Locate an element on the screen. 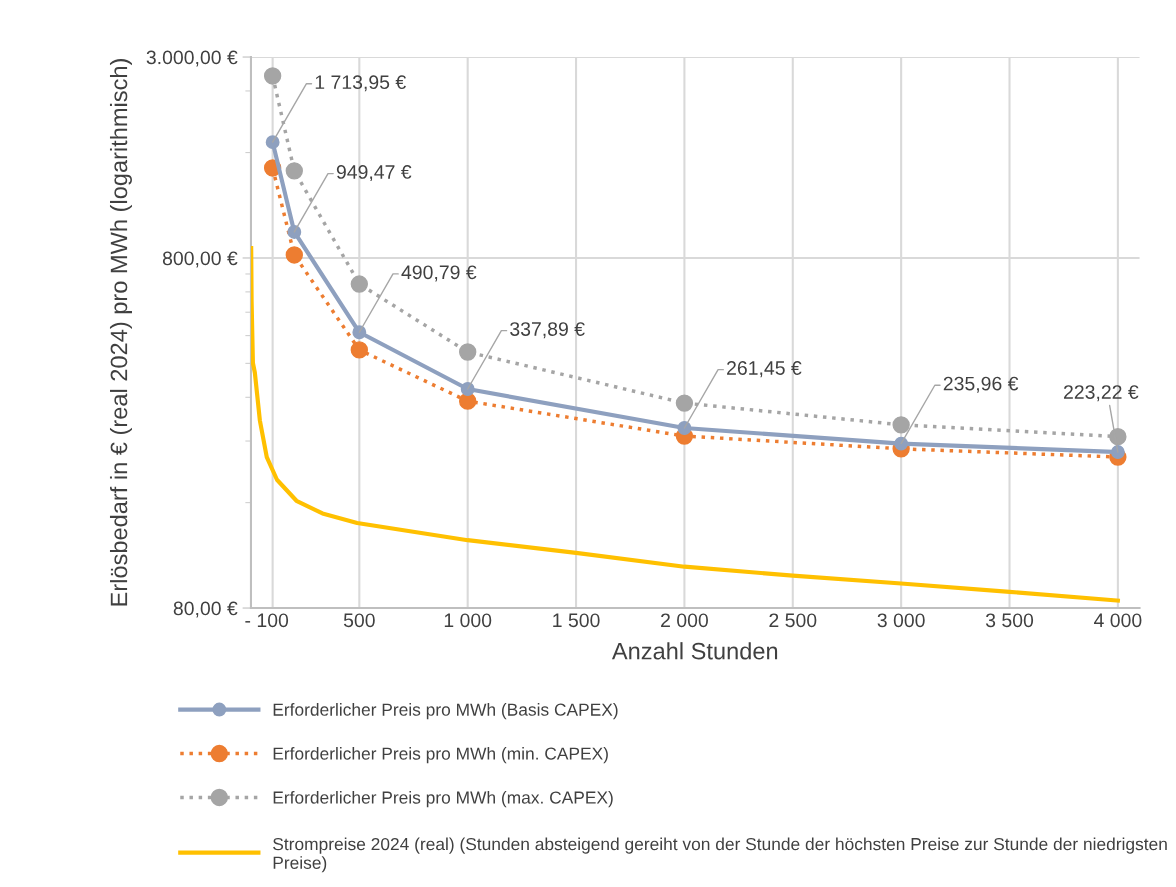 The image size is (1176, 887). x-tick-label: 3 500 is located at coordinates (1009, 620).